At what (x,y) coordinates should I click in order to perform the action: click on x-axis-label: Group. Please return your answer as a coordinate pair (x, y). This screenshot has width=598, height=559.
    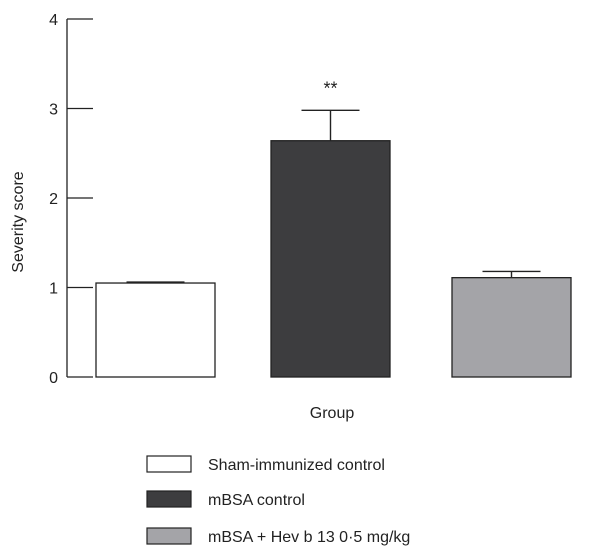
    Looking at the image, I should click on (332, 413).